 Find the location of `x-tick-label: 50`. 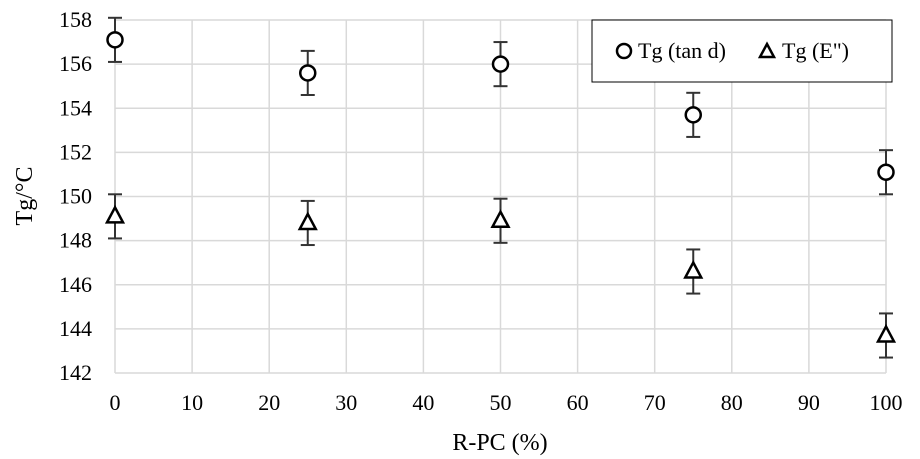

x-tick-label: 50 is located at coordinates (501, 402).